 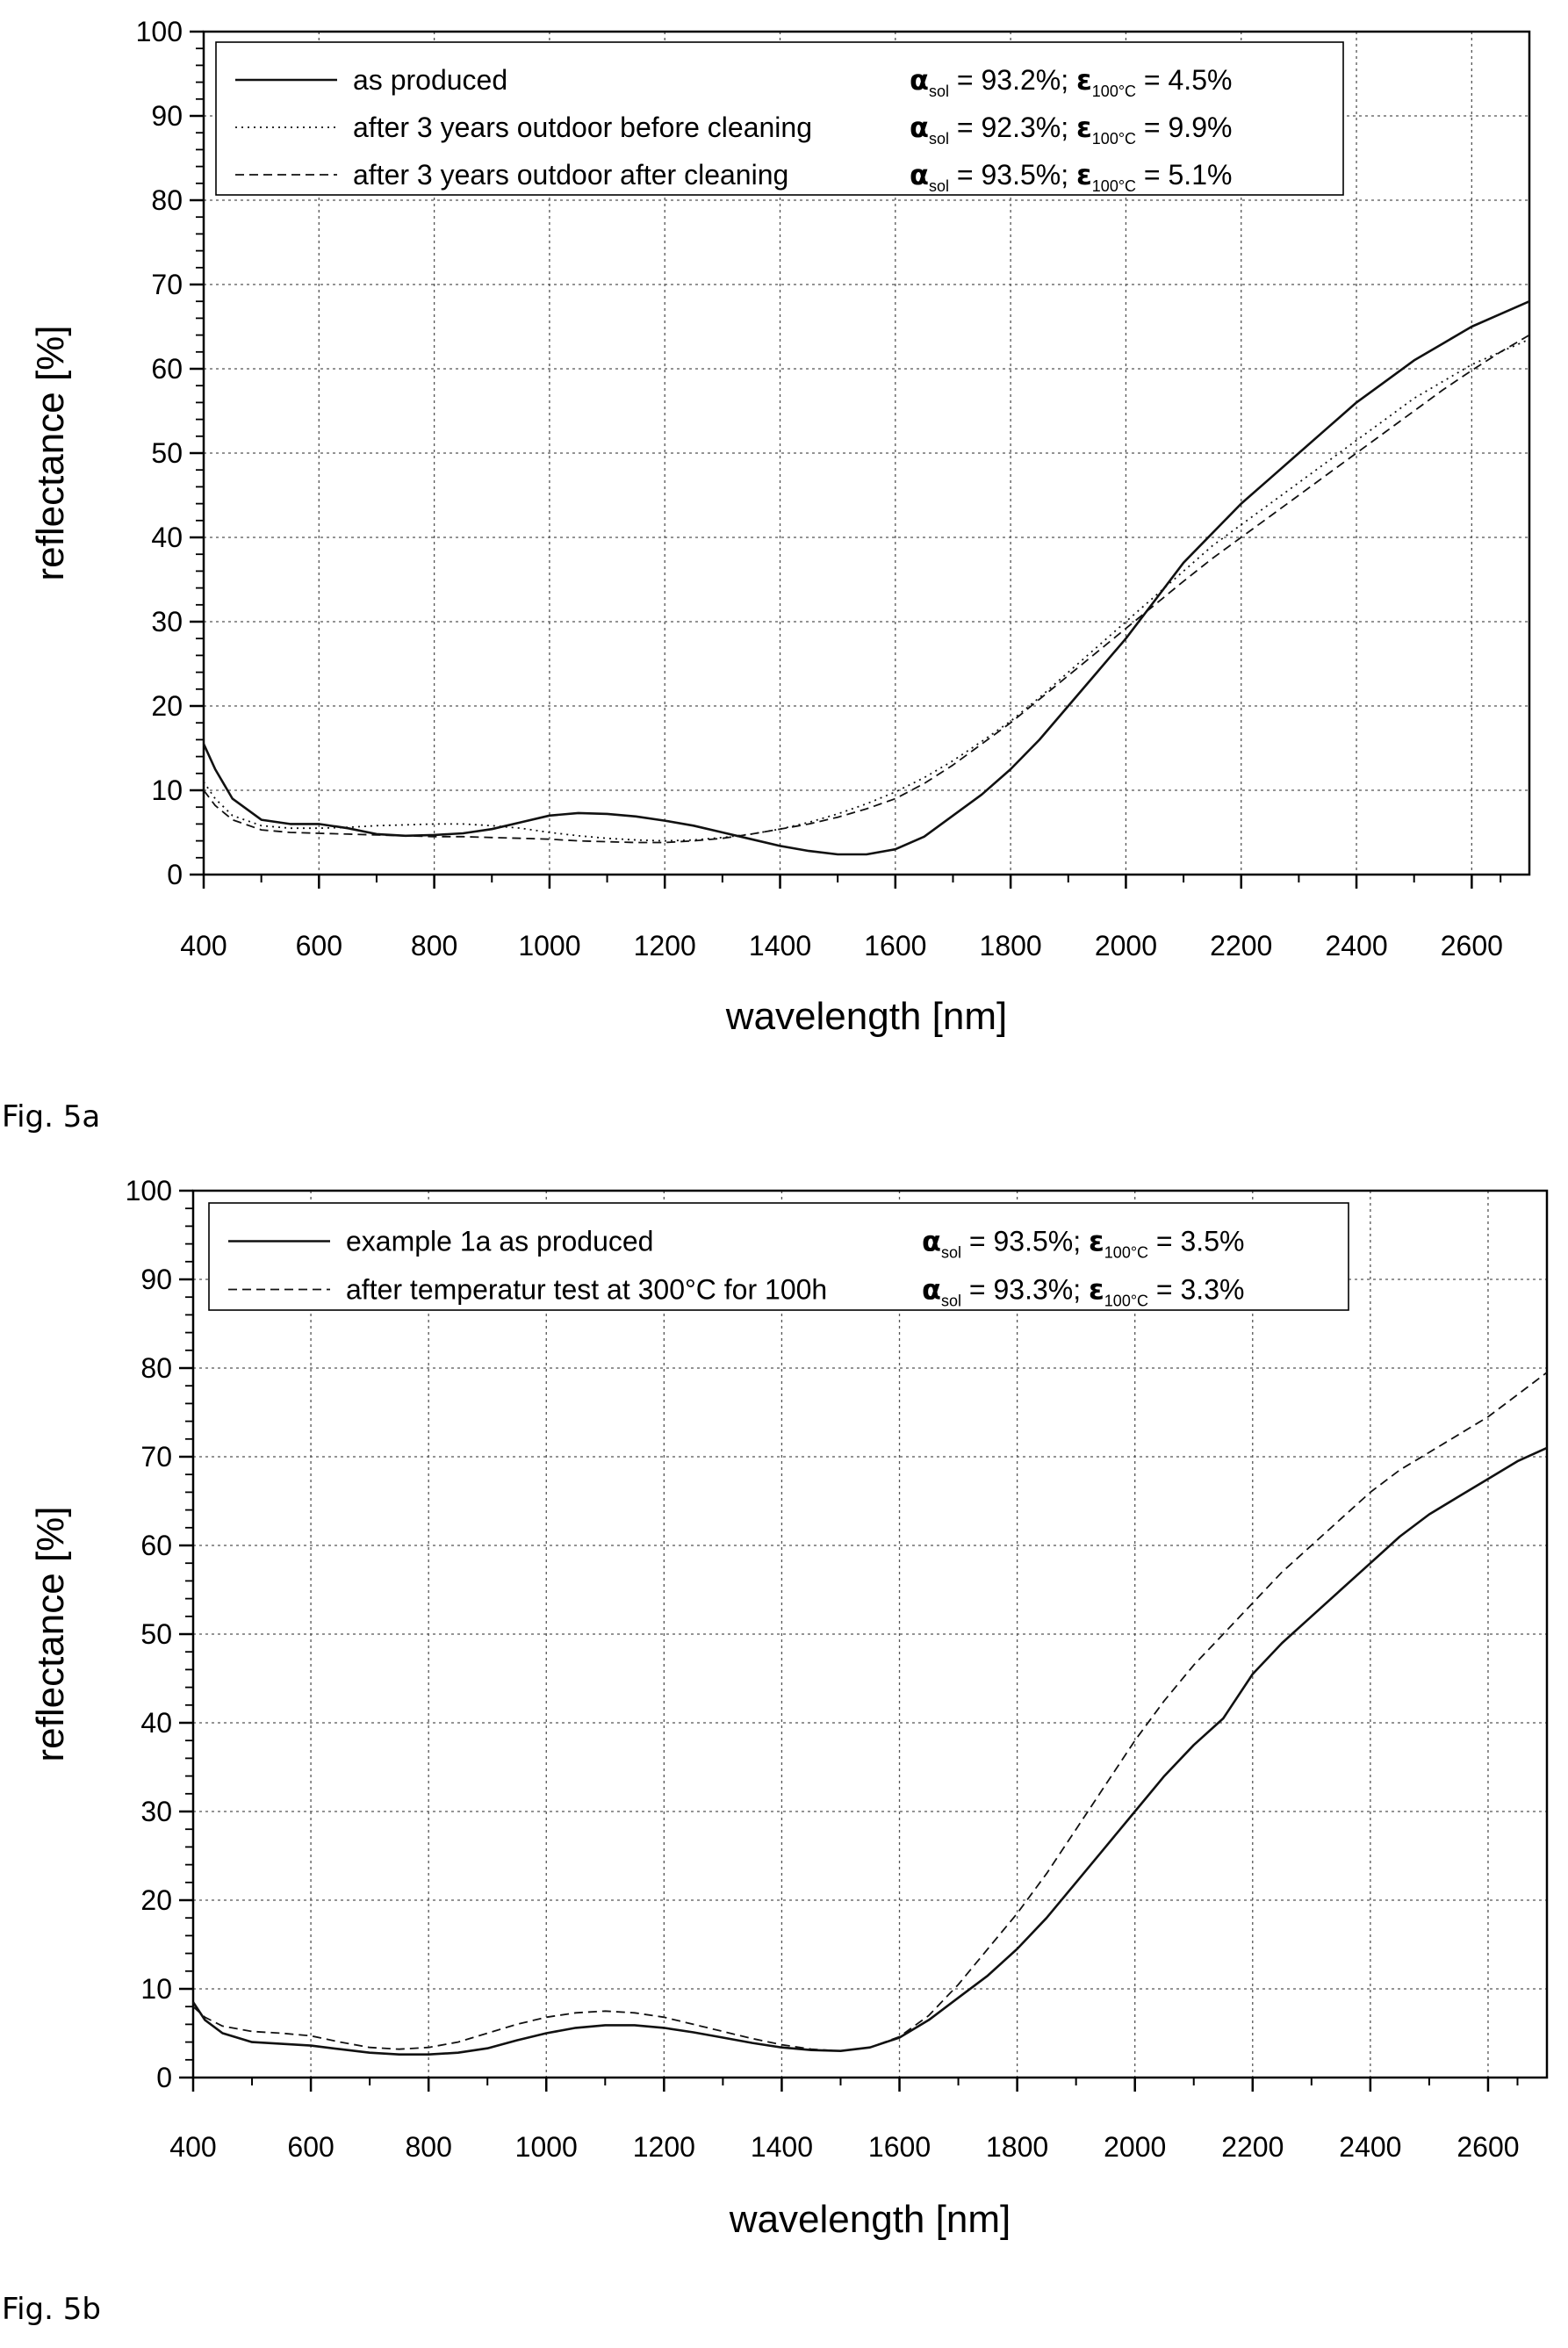 I want to click on legend-entry-label: as produced, so click(x=430, y=80).